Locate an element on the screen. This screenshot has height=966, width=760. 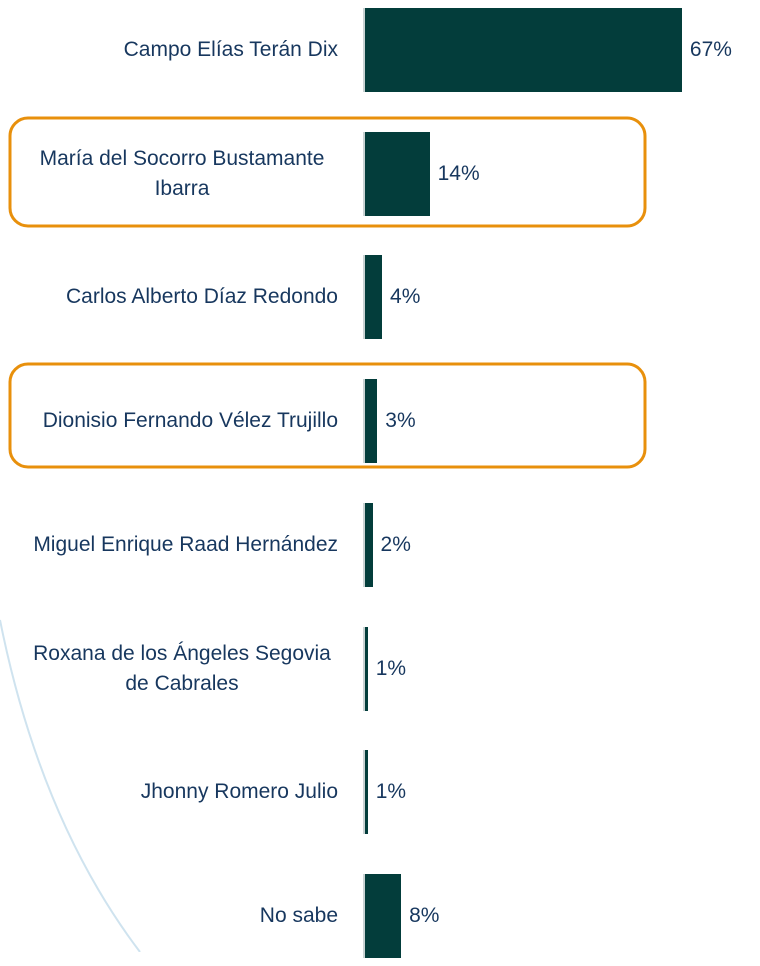
category-label: Dionisio Fernando Vélez Trujillo is located at coordinates (190, 421).